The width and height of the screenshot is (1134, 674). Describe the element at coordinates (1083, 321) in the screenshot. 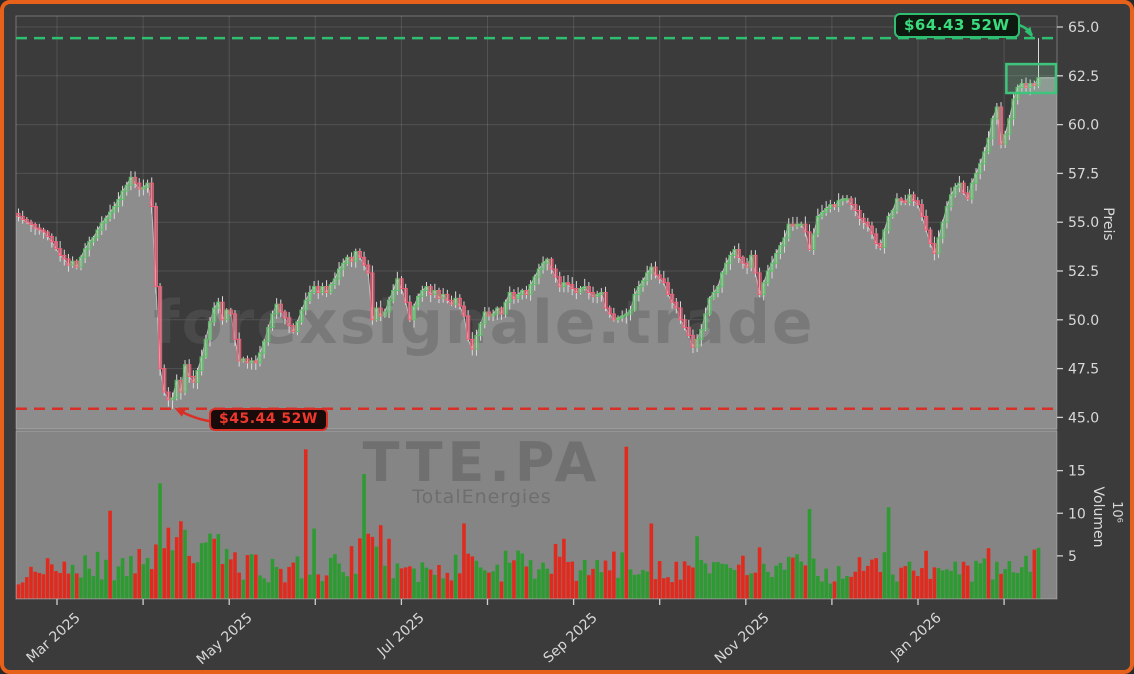

I see `svg-text: 50.0` at that location.